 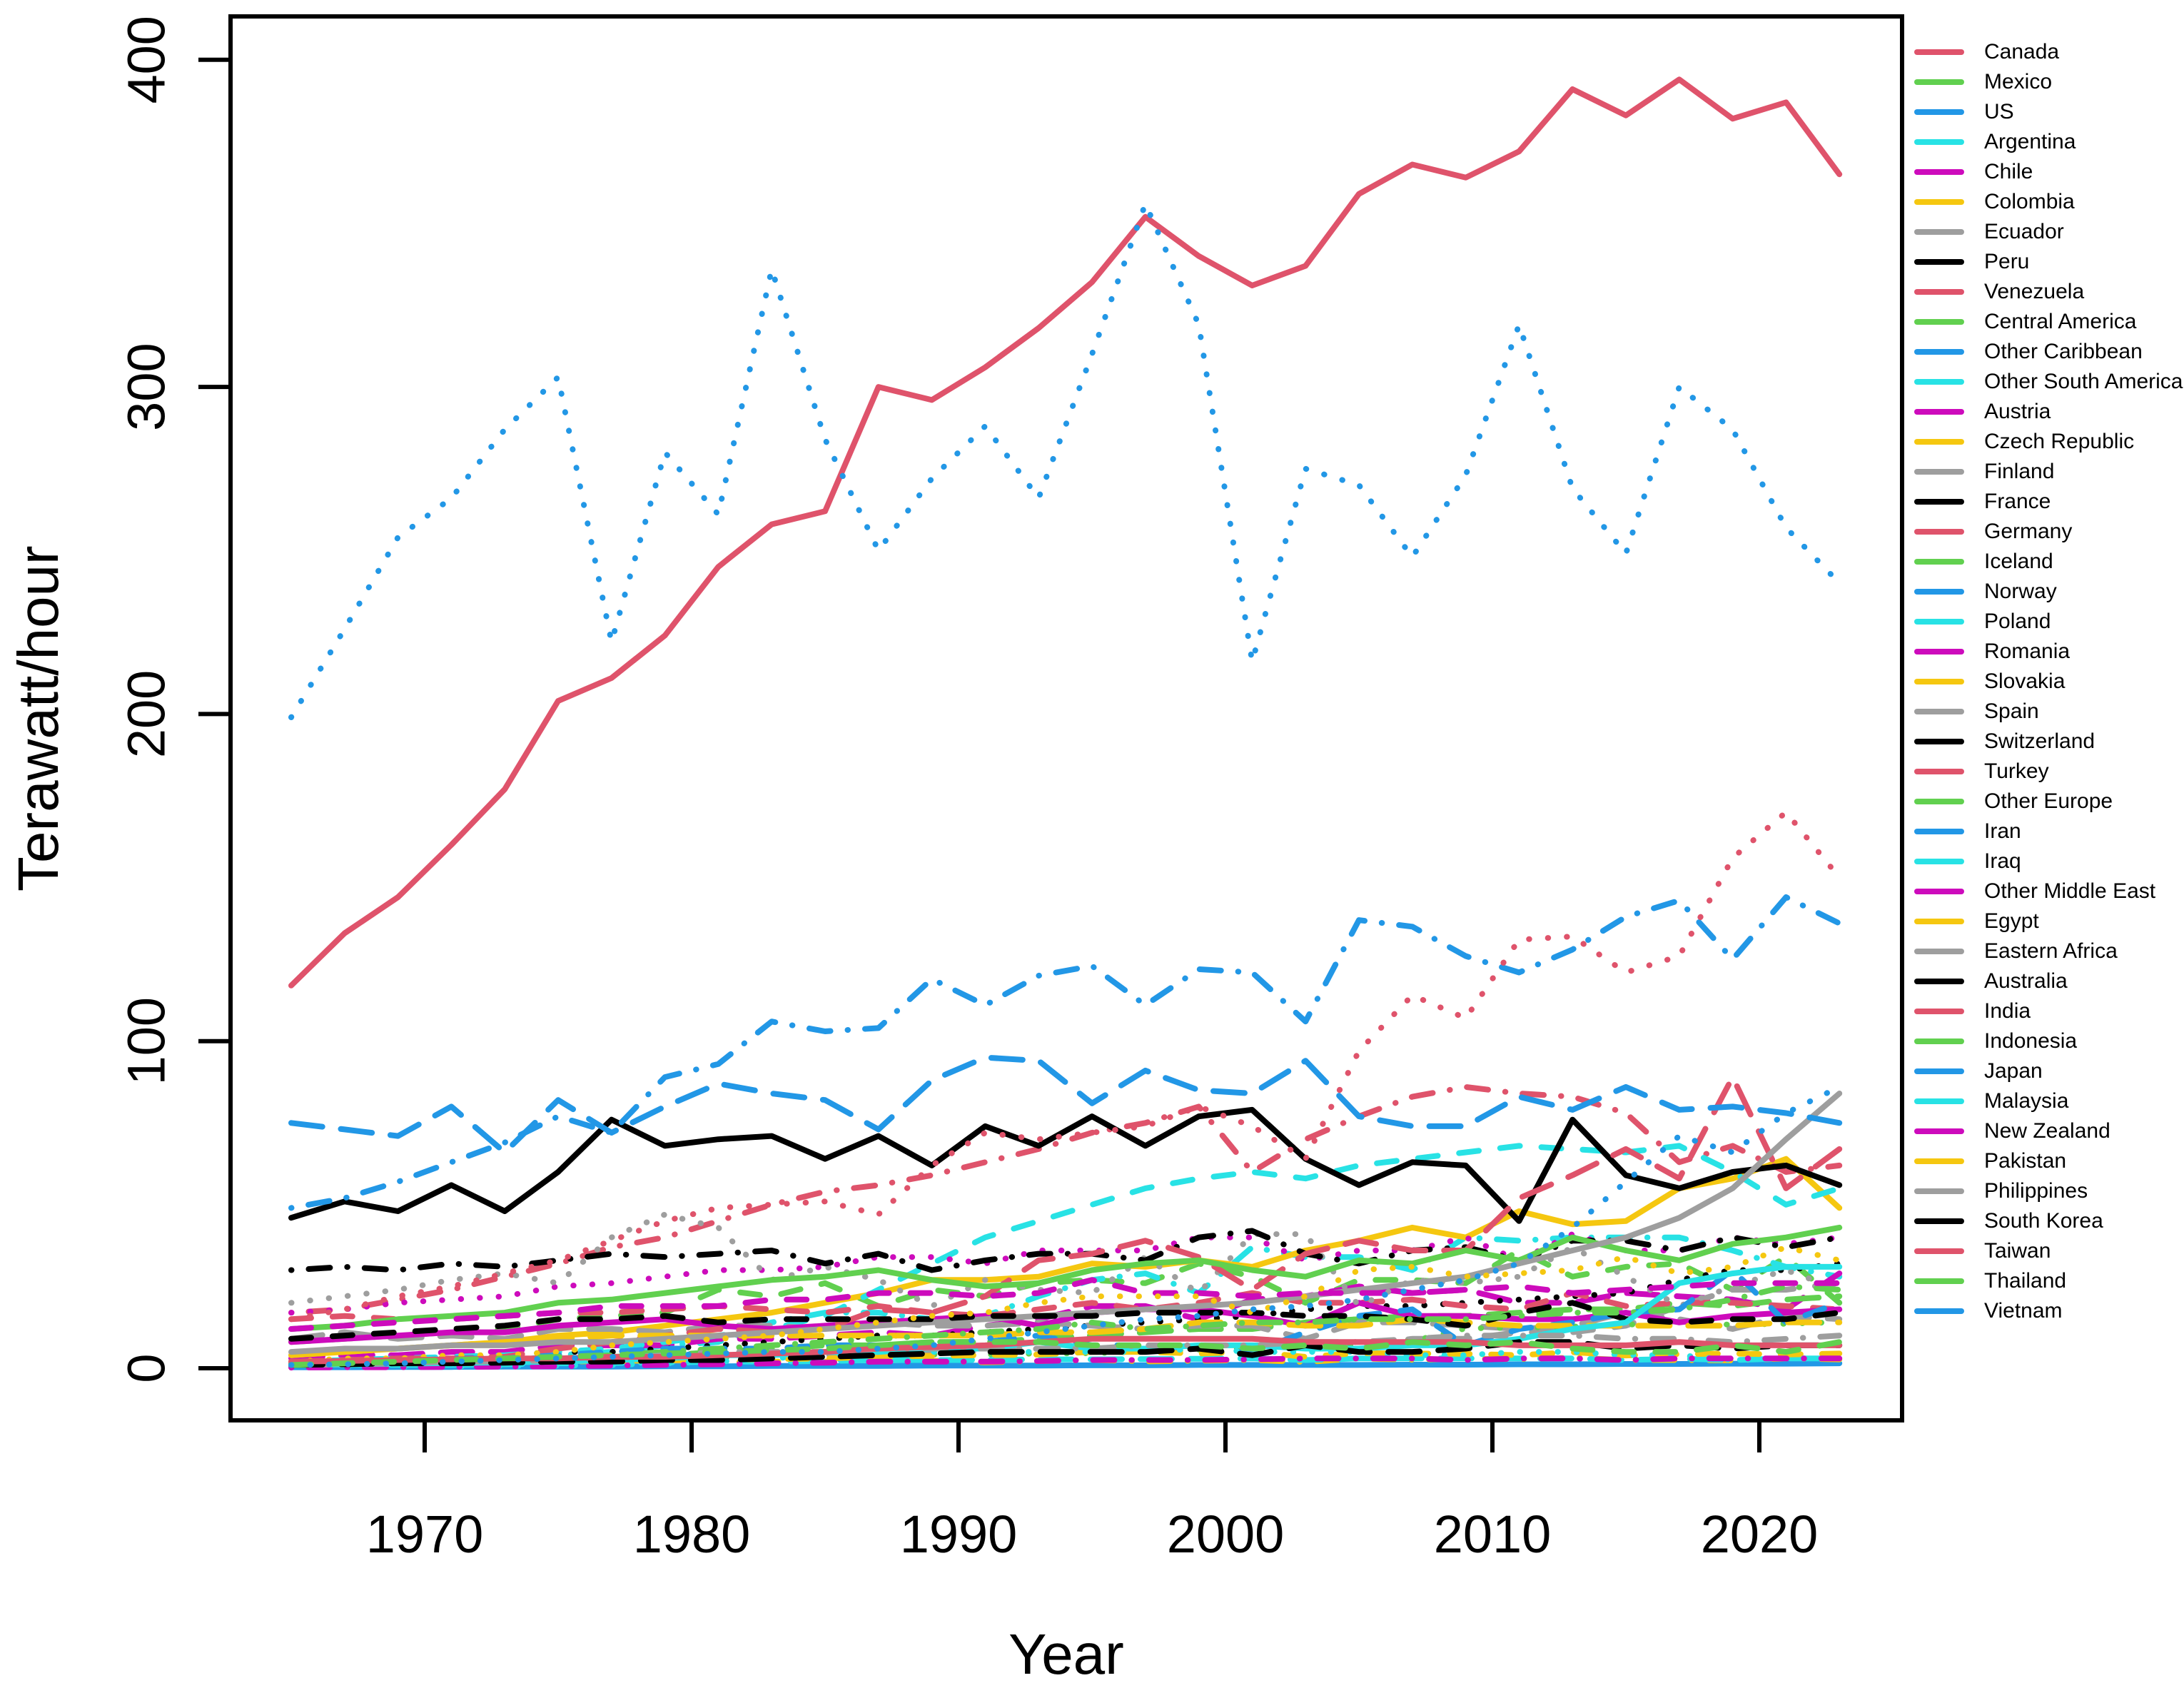 What do you see at coordinates (2047, 142) in the screenshot?
I see `legend-item: Argentina` at bounding box center [2047, 142].